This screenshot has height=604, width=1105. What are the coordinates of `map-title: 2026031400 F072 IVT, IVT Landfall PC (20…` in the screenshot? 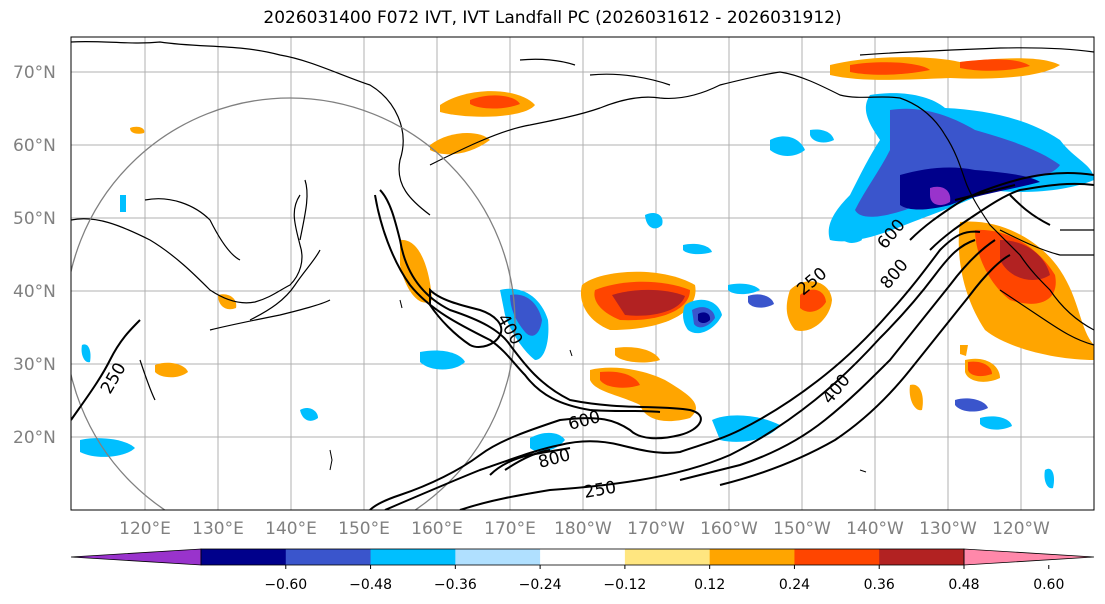 It's located at (552, 18).